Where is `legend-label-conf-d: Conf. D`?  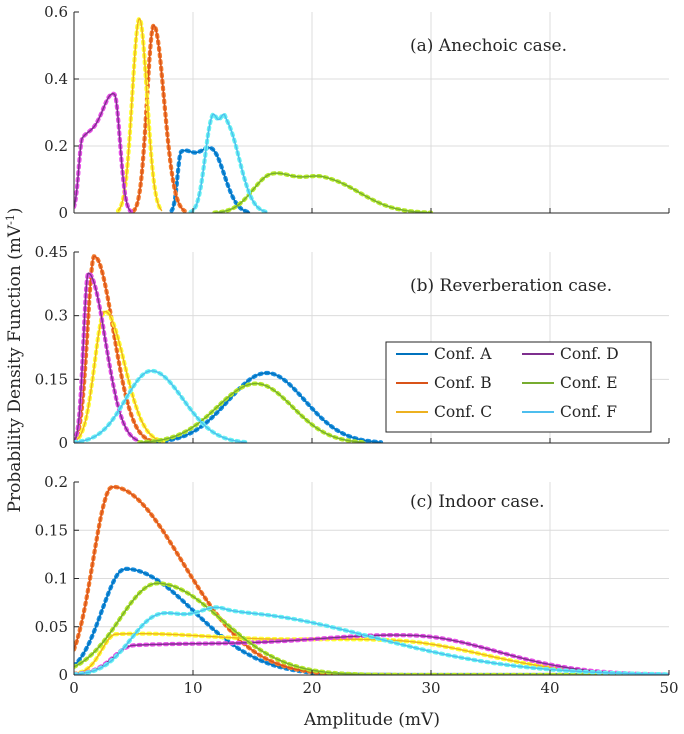
legend-label-conf-d: Conf. D is located at coordinates (589, 354).